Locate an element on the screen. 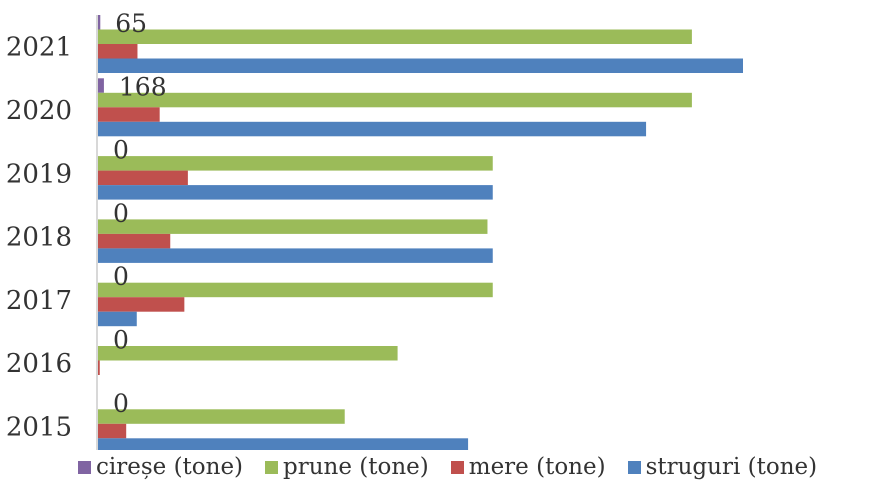 This screenshot has height=487, width=879. bar-cirese-tone-2020 is located at coordinates (101, 85).